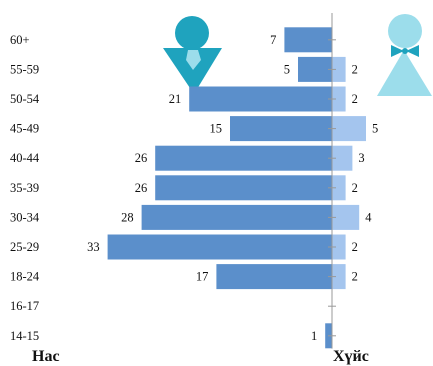 This screenshot has width=433, height=366. I want to click on left-axis-title: Нас, so click(46, 356).